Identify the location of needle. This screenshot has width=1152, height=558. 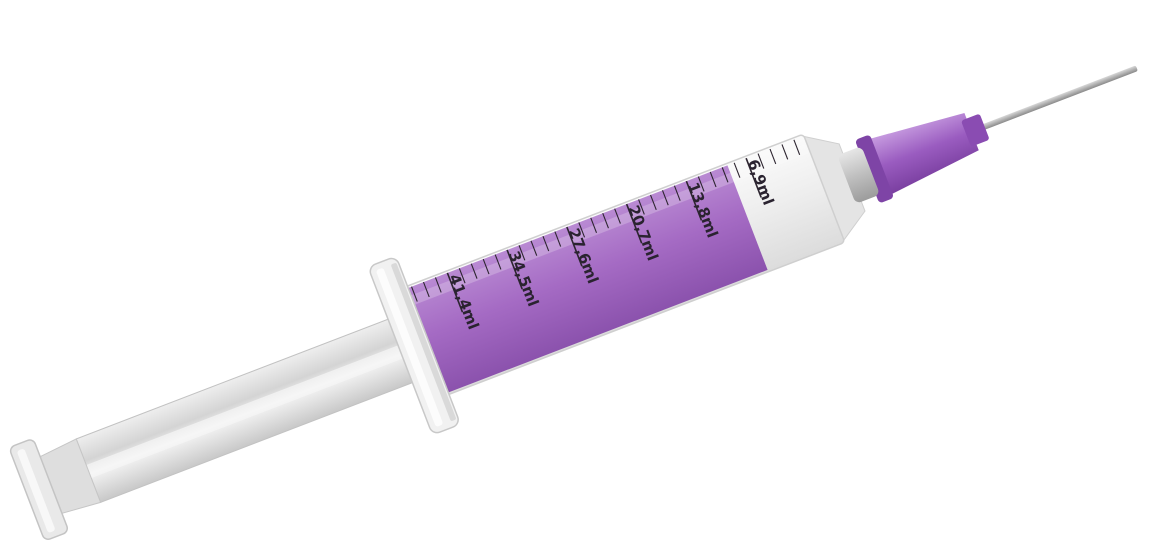
(1060, 97).